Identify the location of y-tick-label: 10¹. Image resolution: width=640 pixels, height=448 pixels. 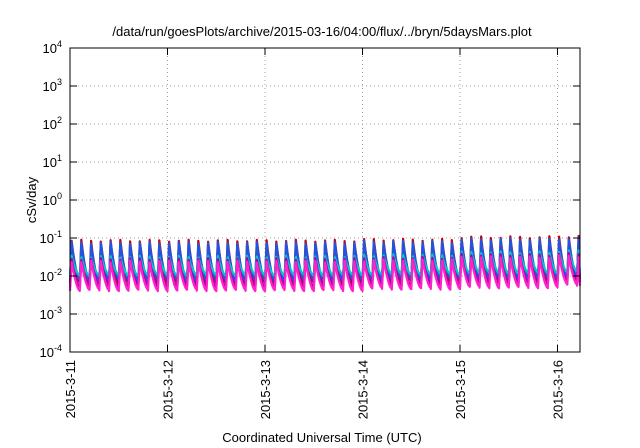
(52, 161).